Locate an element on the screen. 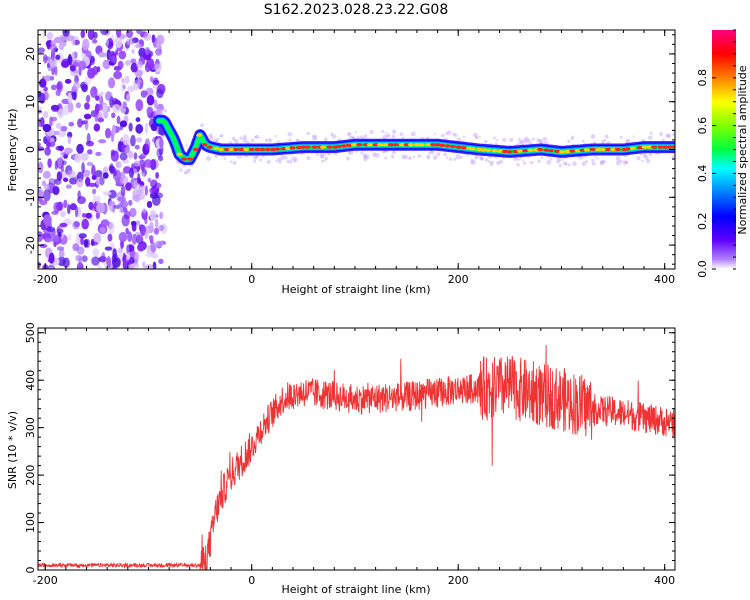 The width and height of the screenshot is (750, 600). y-tick-label: 20 is located at coordinates (30, 54).